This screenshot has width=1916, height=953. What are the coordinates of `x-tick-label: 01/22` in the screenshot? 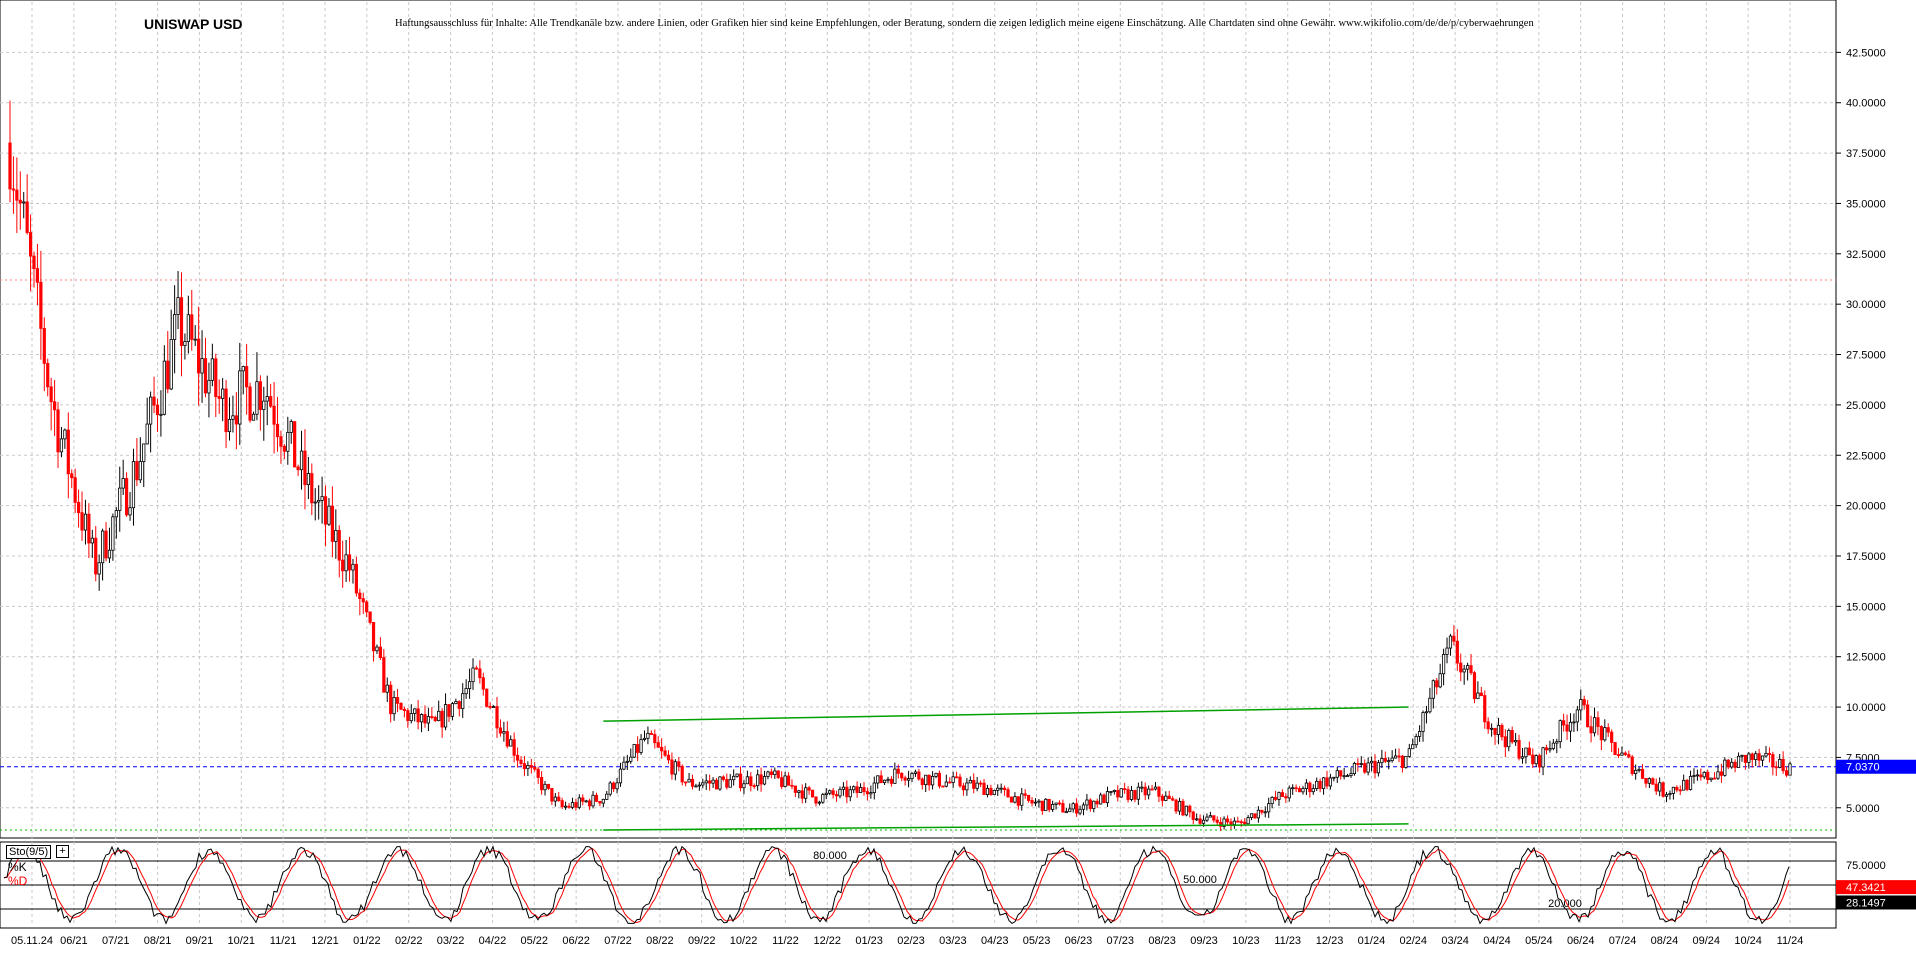 It's located at (367, 941).